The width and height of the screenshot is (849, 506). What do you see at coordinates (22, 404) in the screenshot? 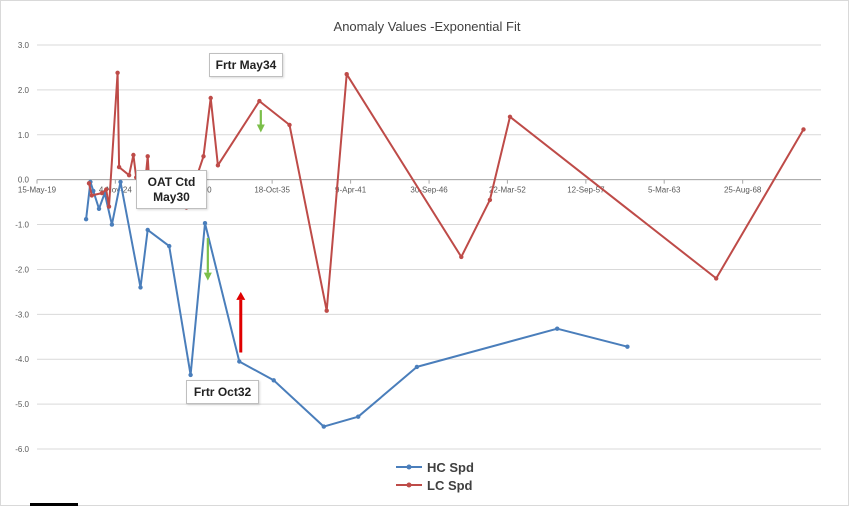
I see `y-tick-label: -5.0` at bounding box center [22, 404].